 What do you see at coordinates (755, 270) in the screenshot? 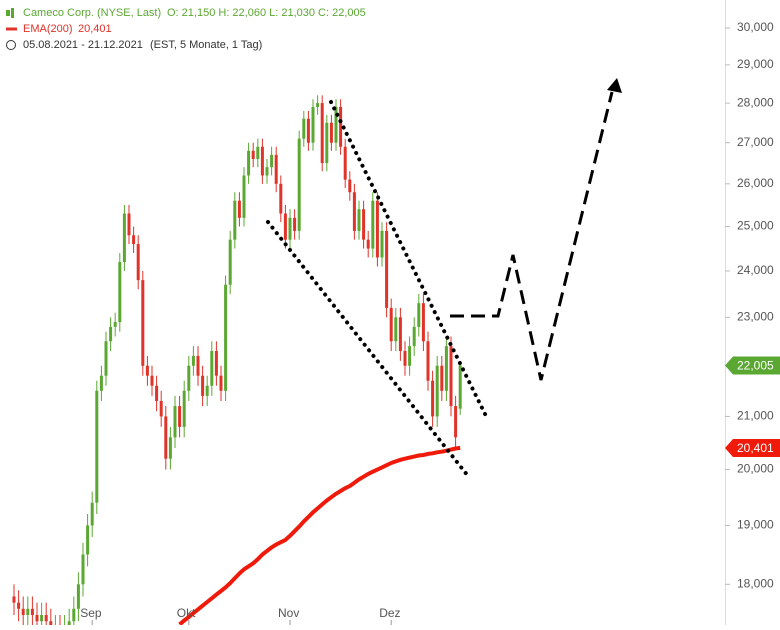
I see `y-tick-label: 24,000` at bounding box center [755, 270].